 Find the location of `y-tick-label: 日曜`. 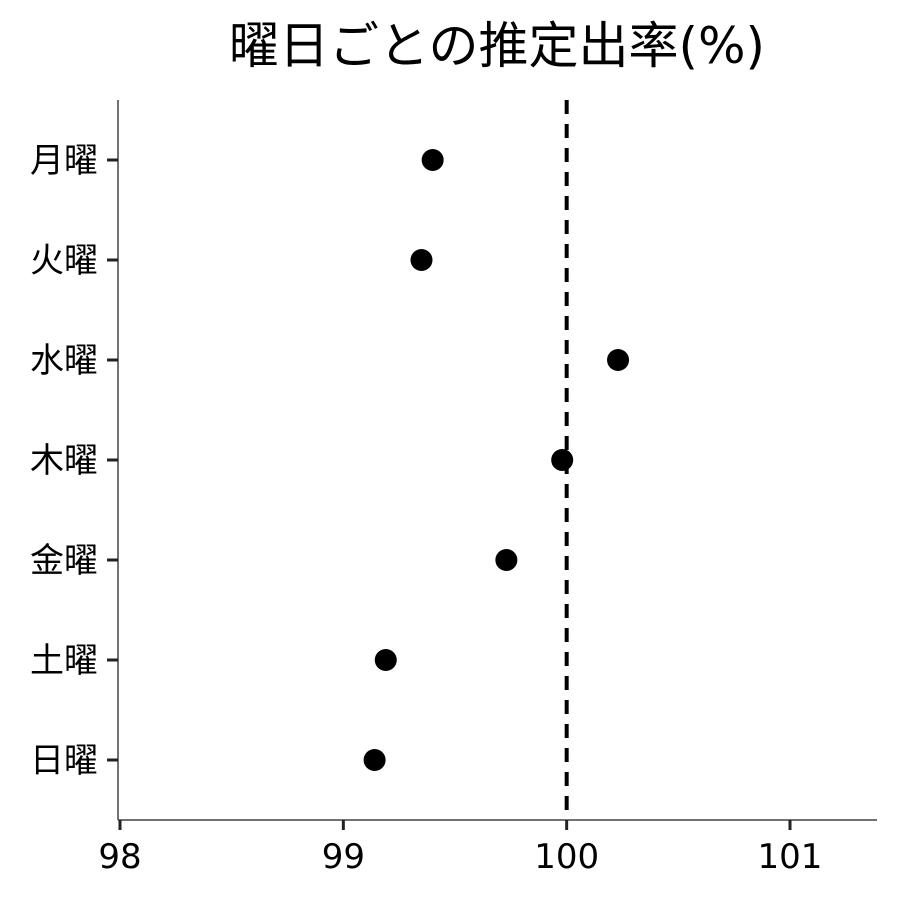

y-tick-label: 日曜 is located at coordinates (64, 761).